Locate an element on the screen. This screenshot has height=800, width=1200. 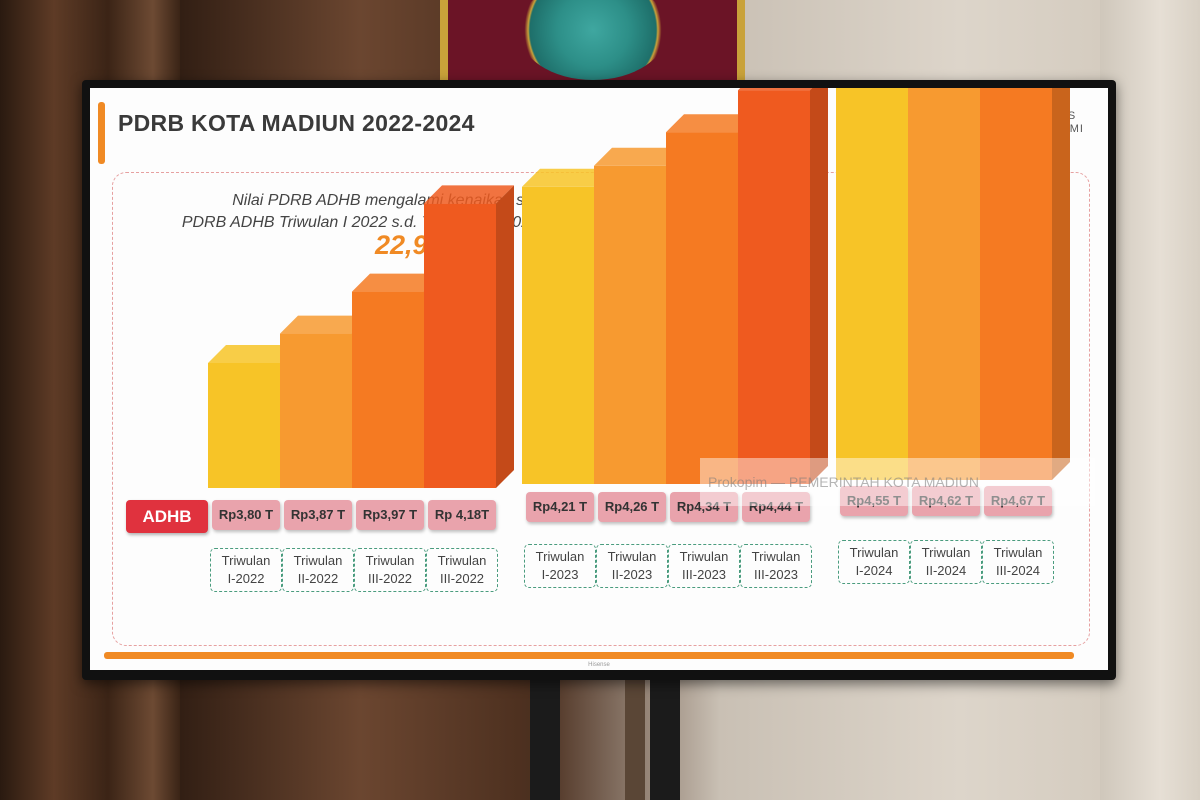
series-label-adhb: ADHB is located at coordinates (167, 516).